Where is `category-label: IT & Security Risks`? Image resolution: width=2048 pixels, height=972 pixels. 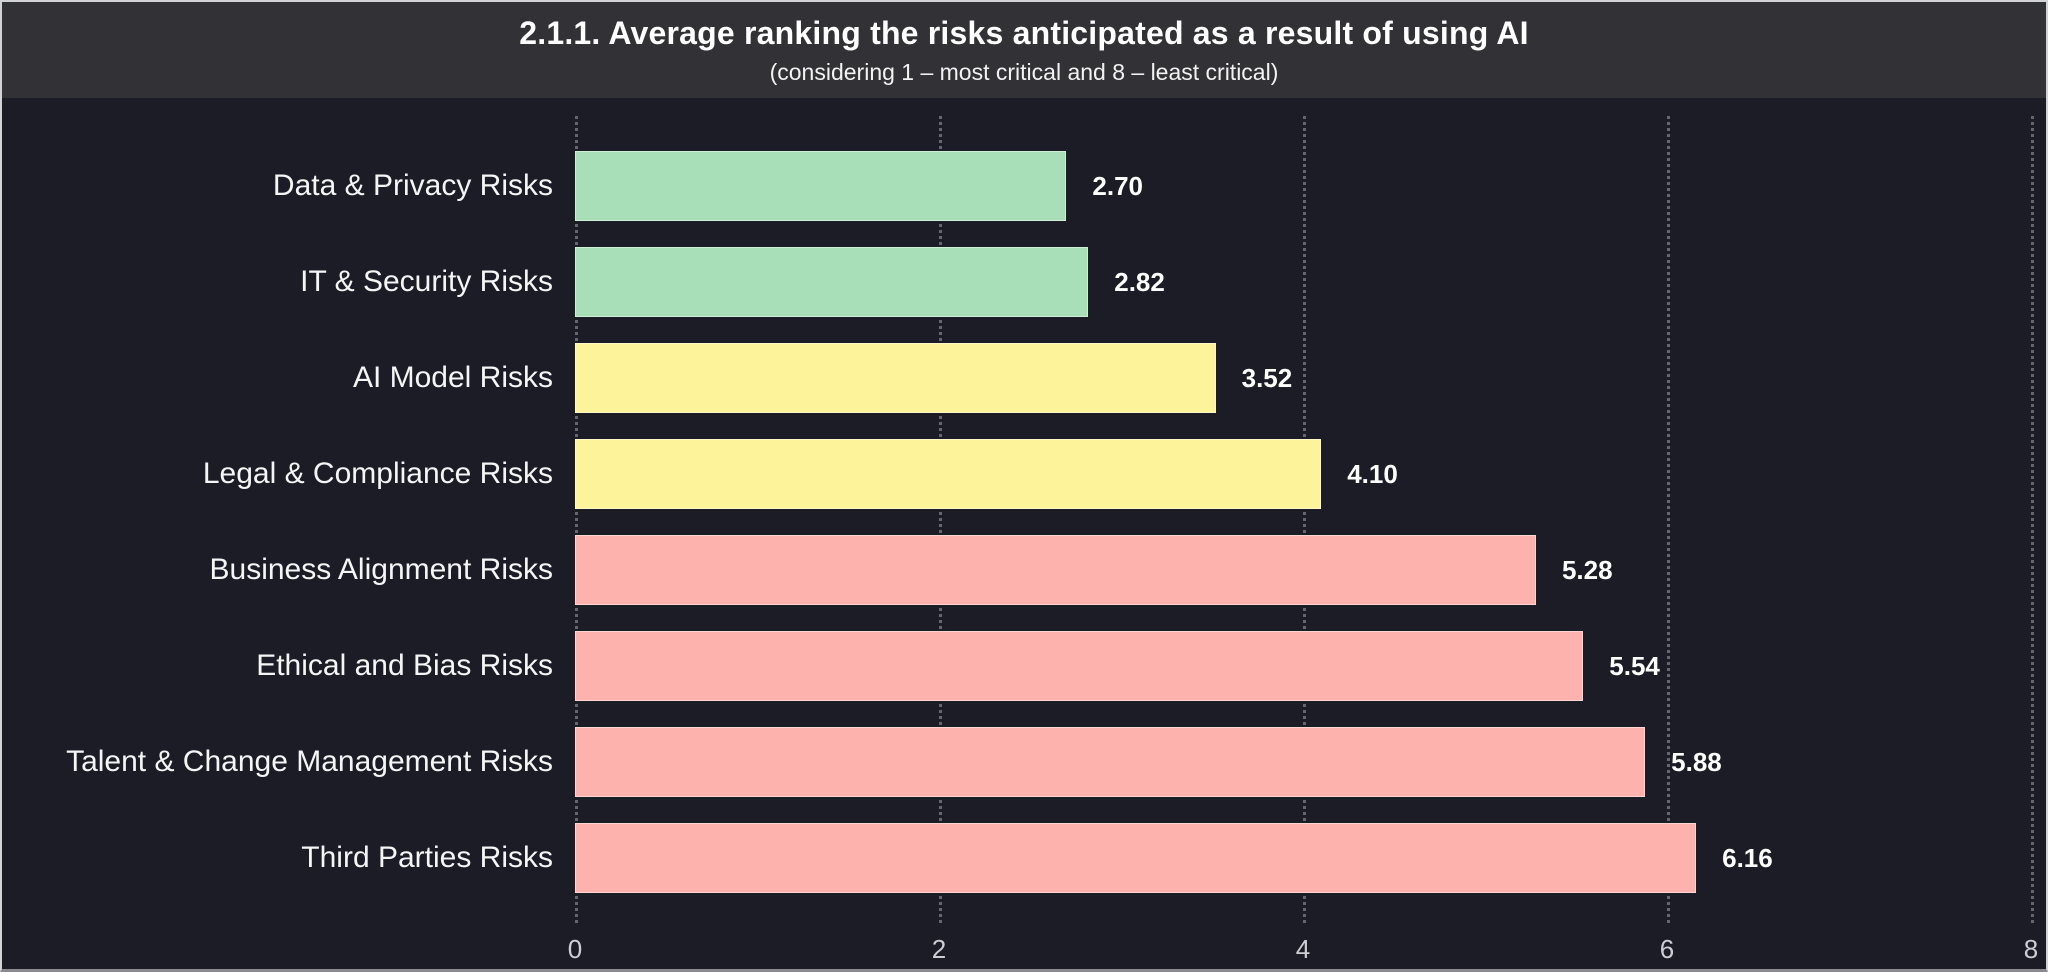 category-label: IT & Security Risks is located at coordinates (426, 281).